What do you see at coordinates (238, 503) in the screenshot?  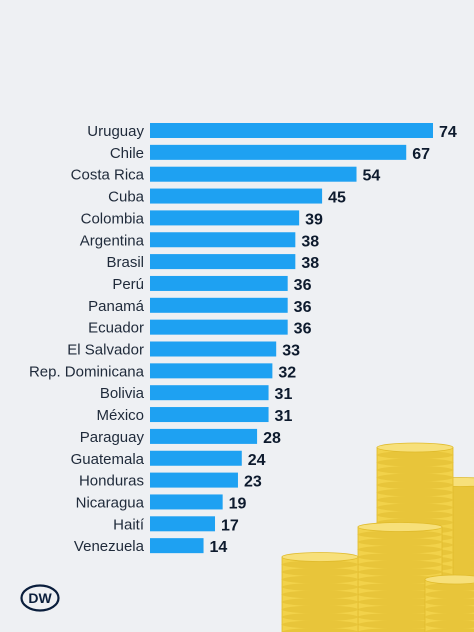 I see `value-label: 19` at bounding box center [238, 503].